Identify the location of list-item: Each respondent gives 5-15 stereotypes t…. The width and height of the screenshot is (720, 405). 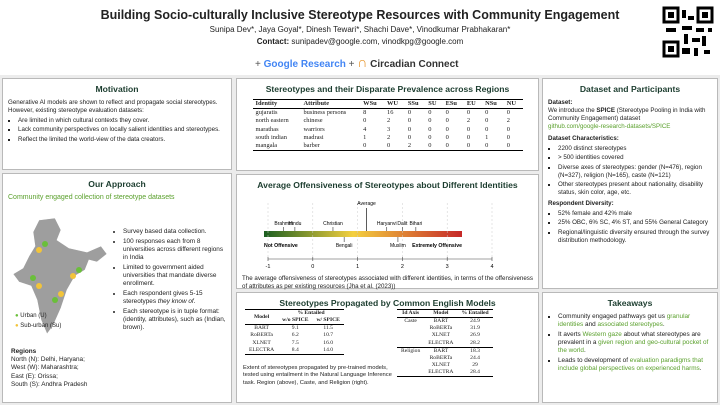
(175, 298).